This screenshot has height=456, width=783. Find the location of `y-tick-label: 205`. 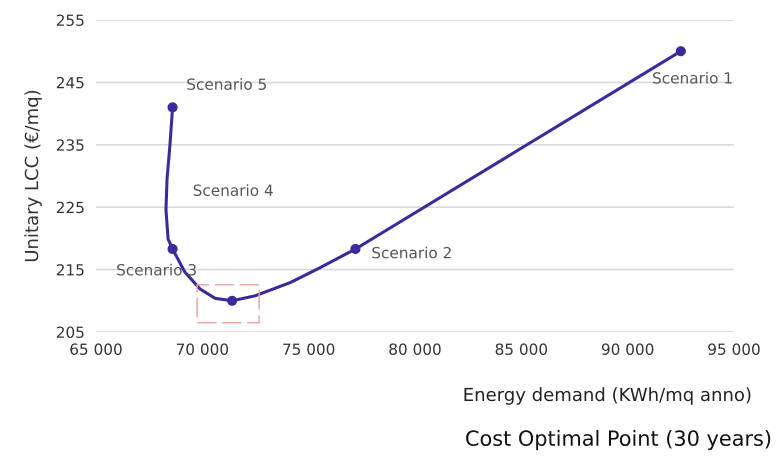

y-tick-label: 205 is located at coordinates (70, 332).